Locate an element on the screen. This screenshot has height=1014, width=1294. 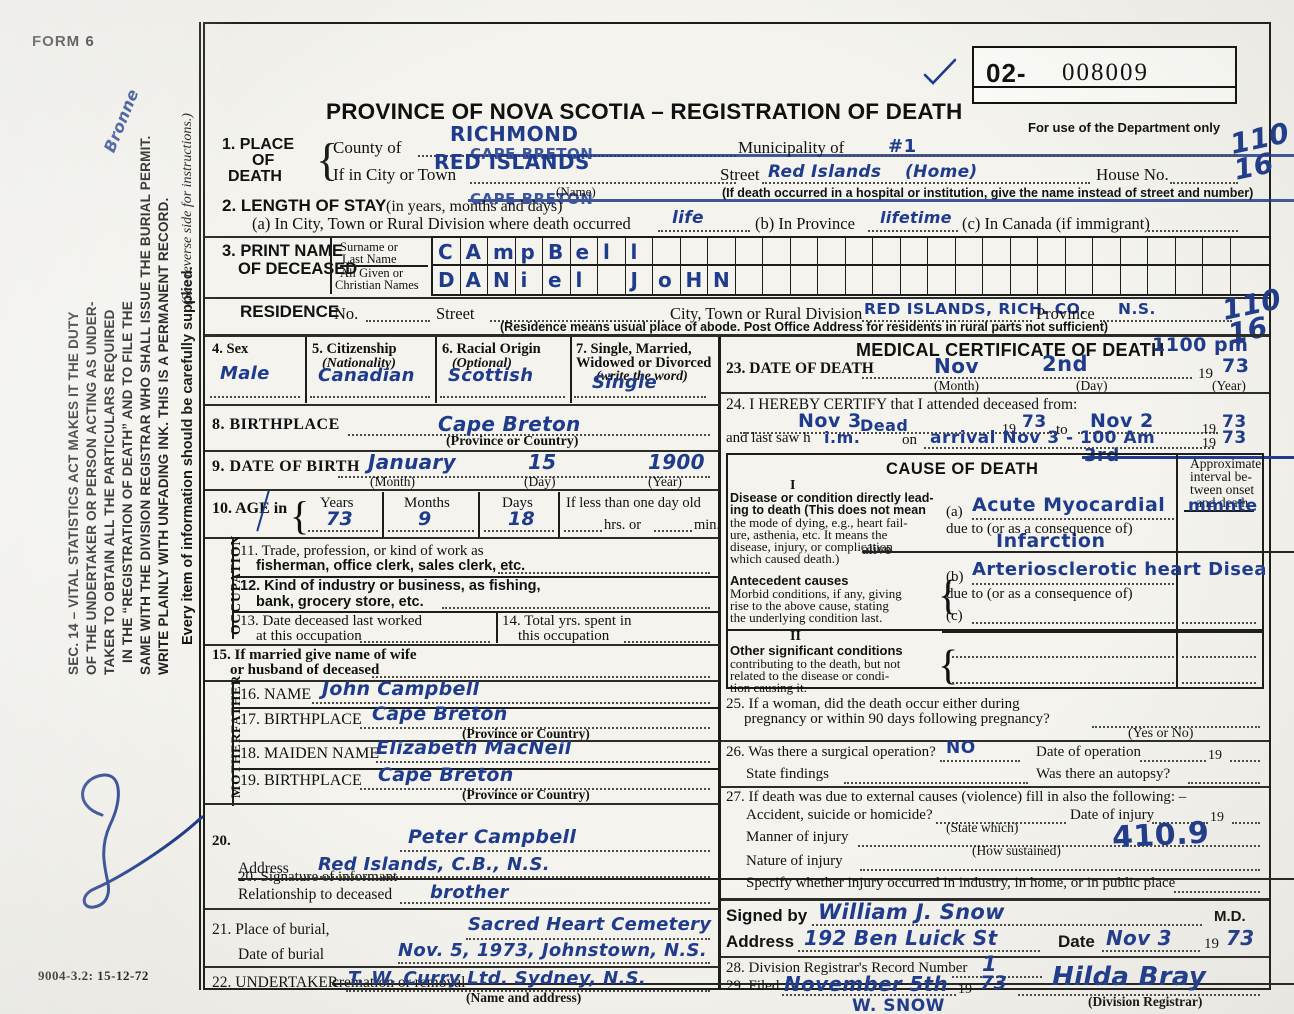
birthplace-value: Cape Breton is located at coordinates (509, 424).